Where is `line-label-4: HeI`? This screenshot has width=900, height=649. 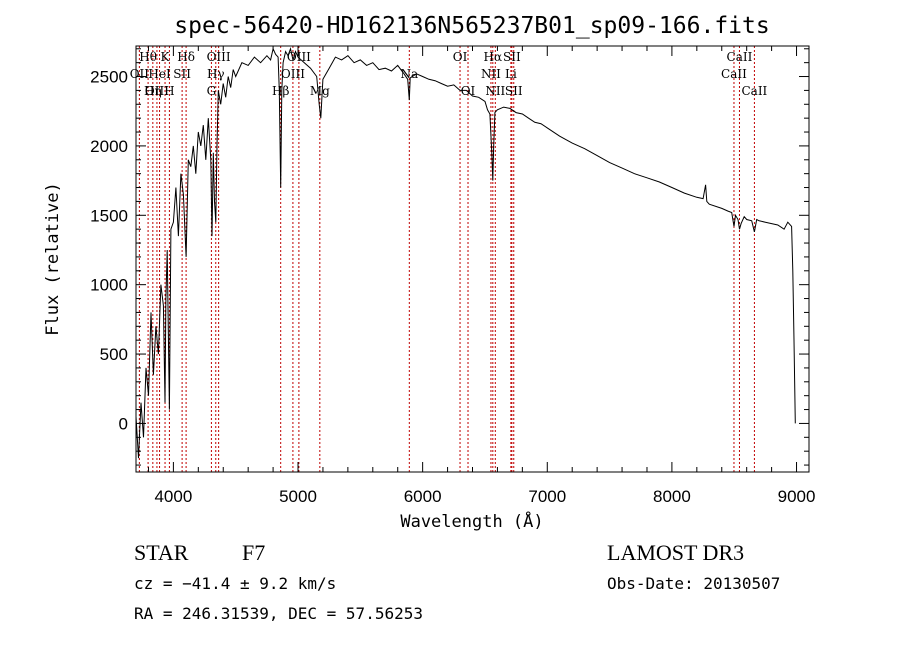
line-label-4: HeI is located at coordinates (159, 74).